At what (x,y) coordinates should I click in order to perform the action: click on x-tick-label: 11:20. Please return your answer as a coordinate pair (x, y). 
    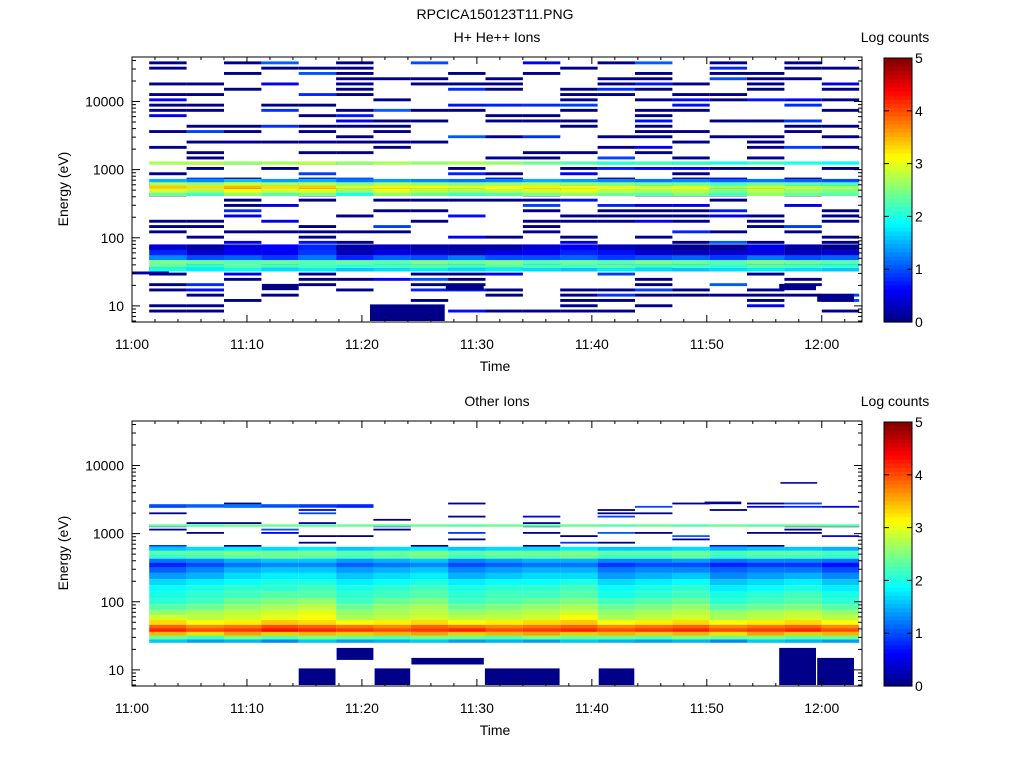
    Looking at the image, I should click on (362, 708).